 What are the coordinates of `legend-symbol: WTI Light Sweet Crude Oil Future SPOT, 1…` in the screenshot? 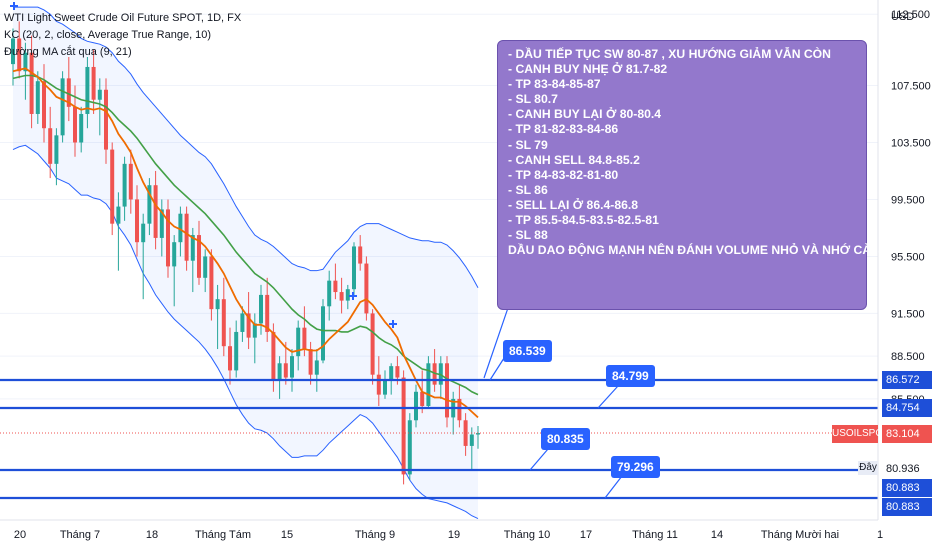 It's located at (123, 18).